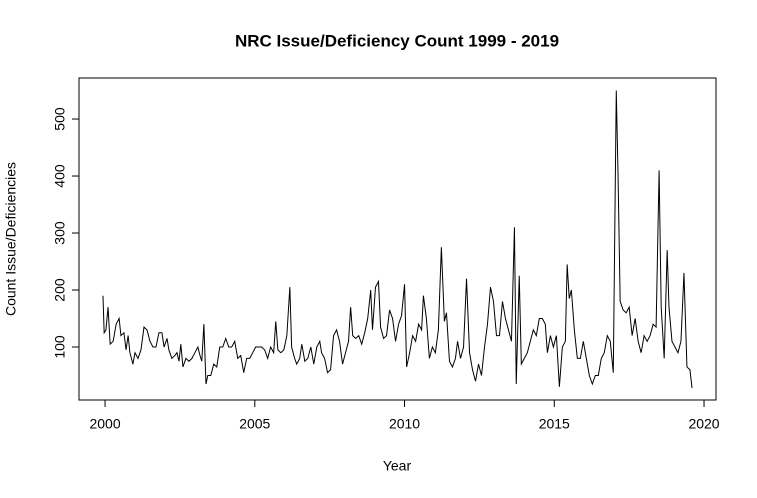 The height and width of the screenshot is (498, 757). Describe the element at coordinates (404, 424) in the screenshot. I see `x-tick-label: 2010` at that location.